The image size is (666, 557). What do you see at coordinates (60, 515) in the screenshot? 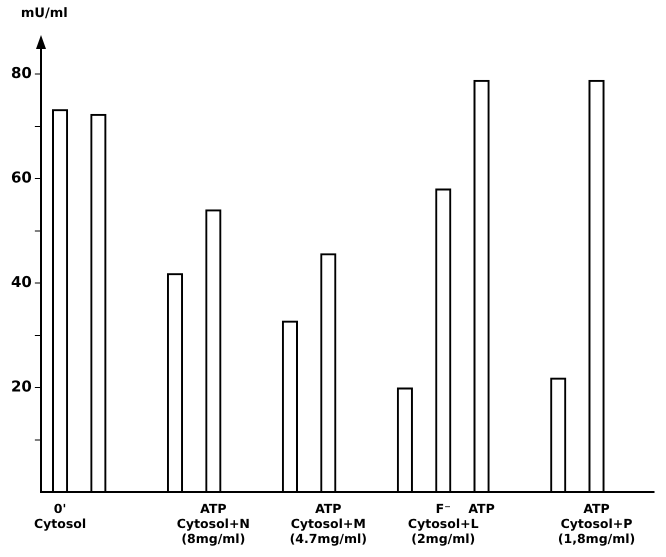
I see `x-tick-label: 0' Cytosol` at bounding box center [60, 515].